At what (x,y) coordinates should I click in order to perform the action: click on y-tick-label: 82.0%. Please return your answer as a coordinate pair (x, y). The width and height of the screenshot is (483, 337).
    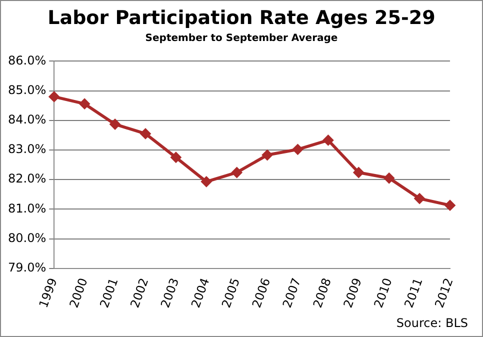
    Looking at the image, I should click on (27, 179).